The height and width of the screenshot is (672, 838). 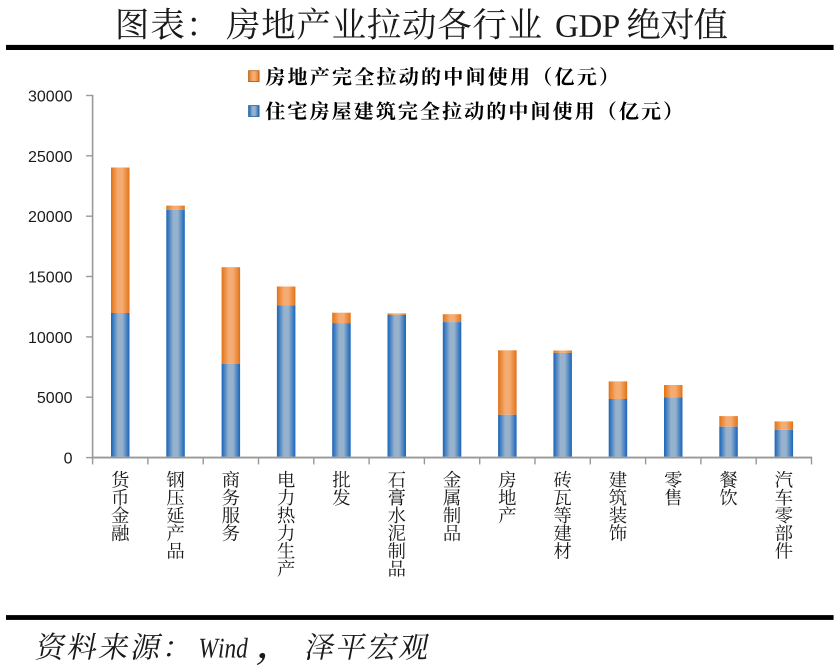 What do you see at coordinates (50, 278) in the screenshot?
I see `svg-text: 15000` at bounding box center [50, 278].